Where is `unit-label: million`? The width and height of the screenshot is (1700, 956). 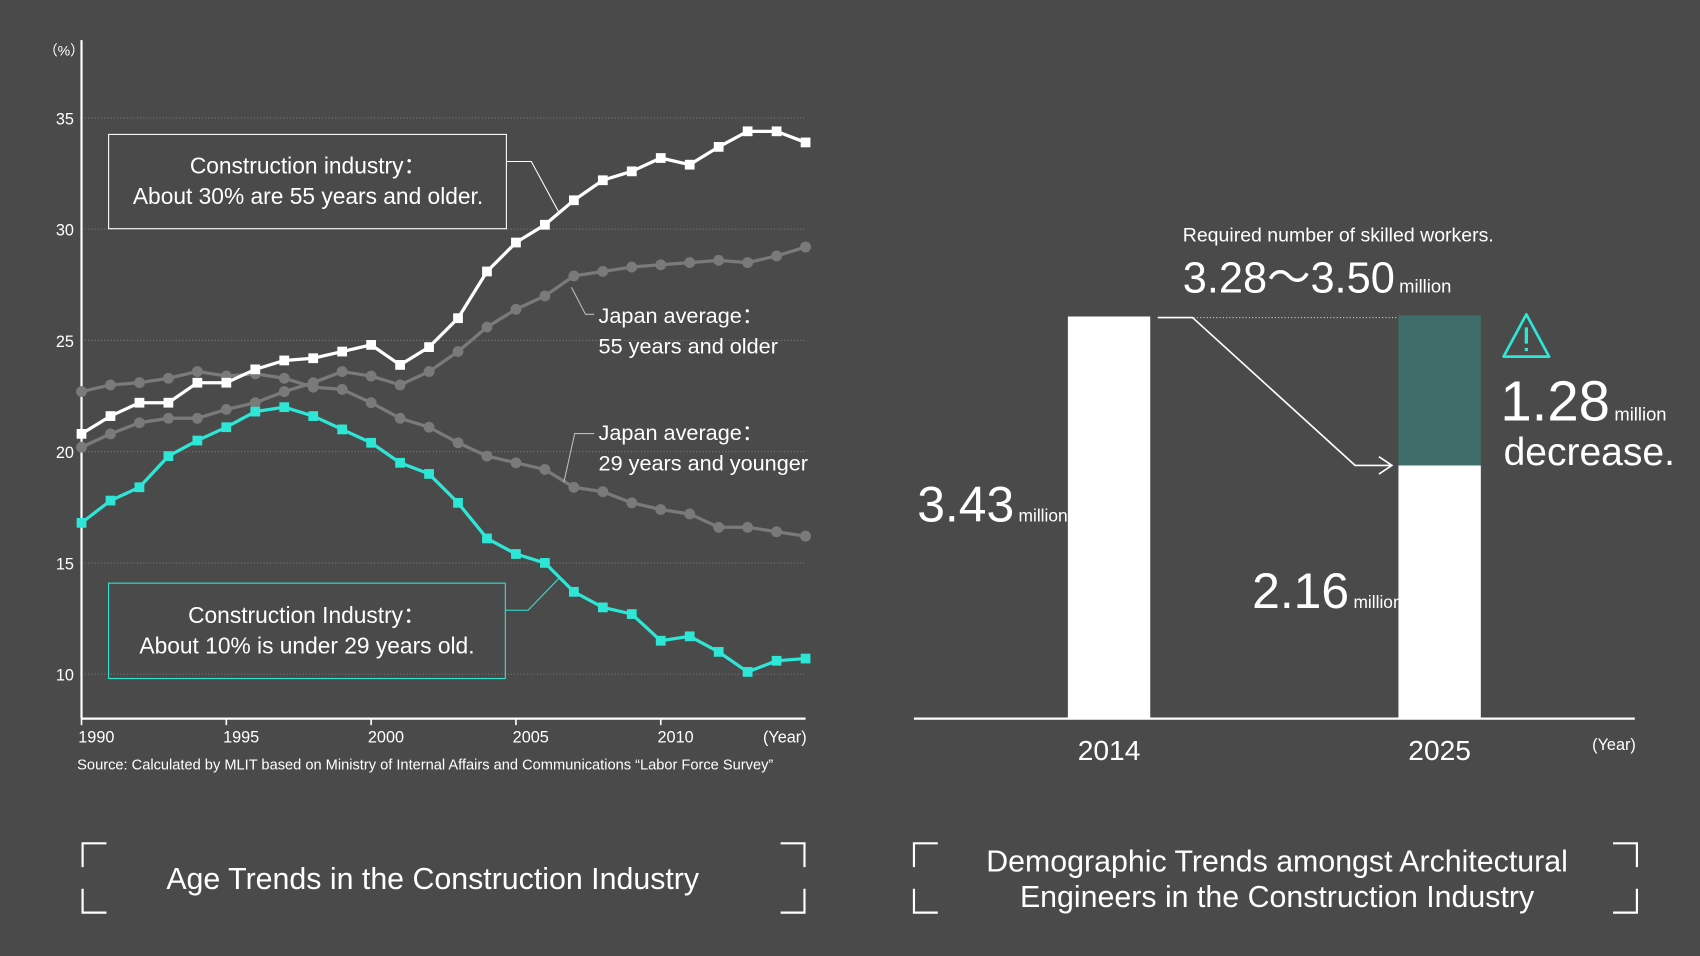 unit-label: million is located at coordinates (1640, 414).